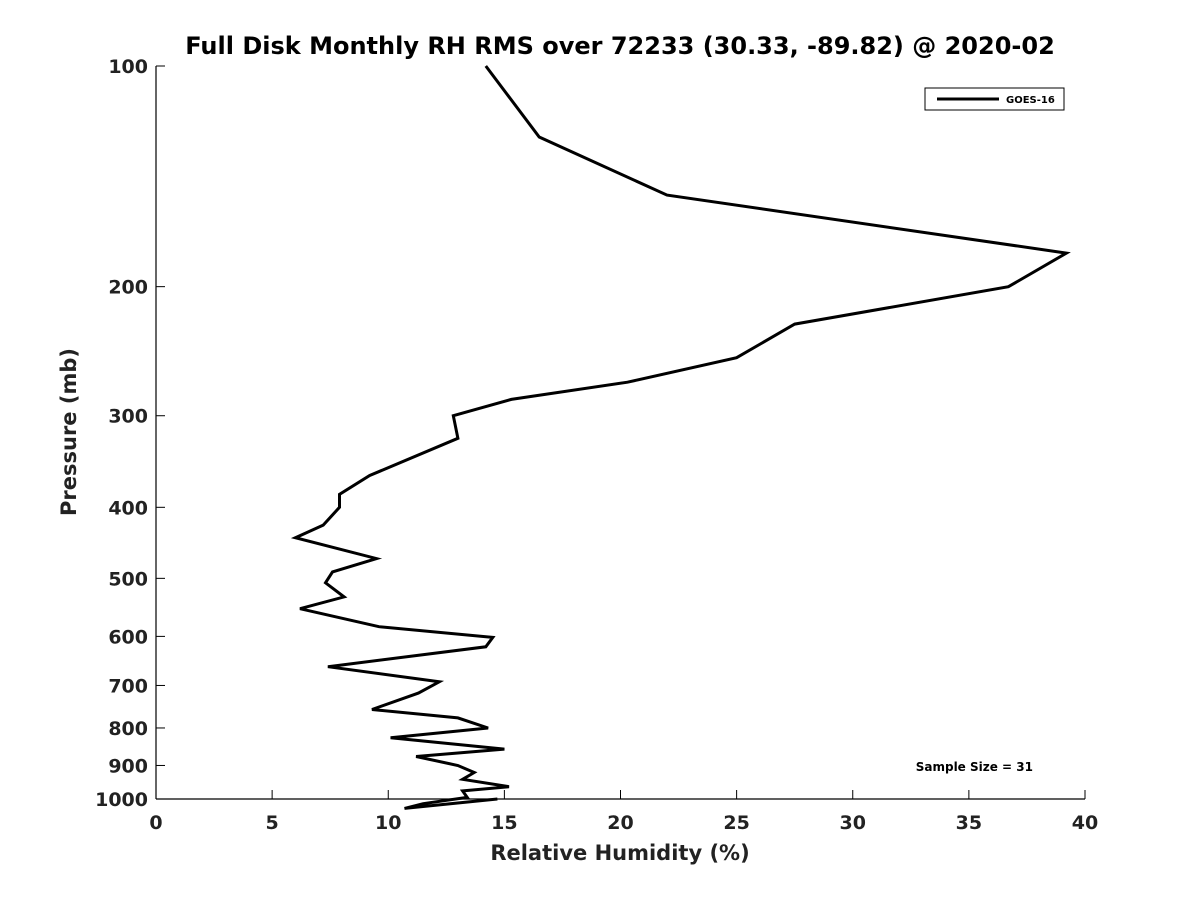 Image resolution: width=1200 pixels, height=900 pixels. Describe the element at coordinates (974, 767) in the screenshot. I see `sample-size-annotation: Sample Size = 31` at that location.